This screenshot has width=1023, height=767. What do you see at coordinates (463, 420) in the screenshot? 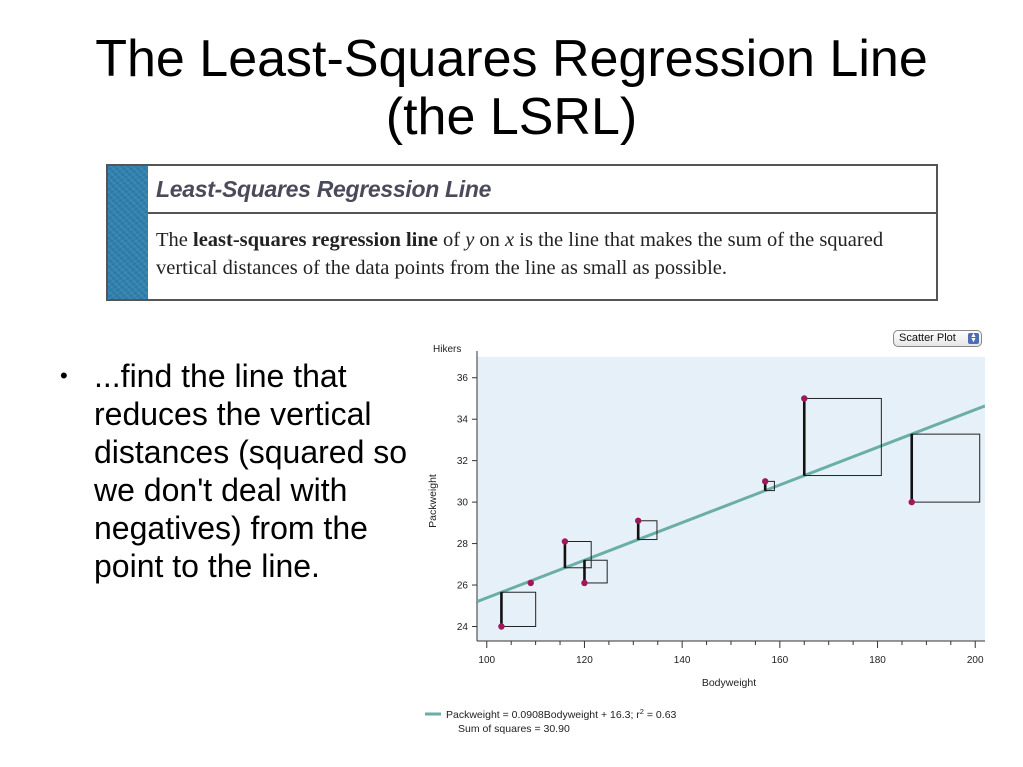
I see `y-tick-label: 34` at bounding box center [463, 420].